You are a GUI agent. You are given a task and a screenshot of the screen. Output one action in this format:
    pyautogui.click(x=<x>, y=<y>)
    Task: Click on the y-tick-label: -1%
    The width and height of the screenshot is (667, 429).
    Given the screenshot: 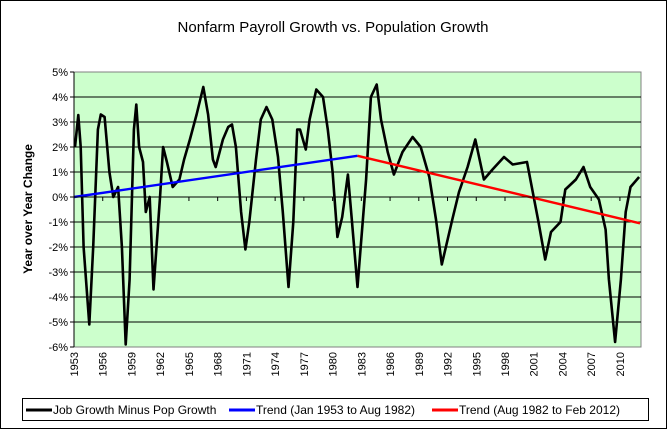 What is the action you would take?
    pyautogui.click(x=58, y=223)
    